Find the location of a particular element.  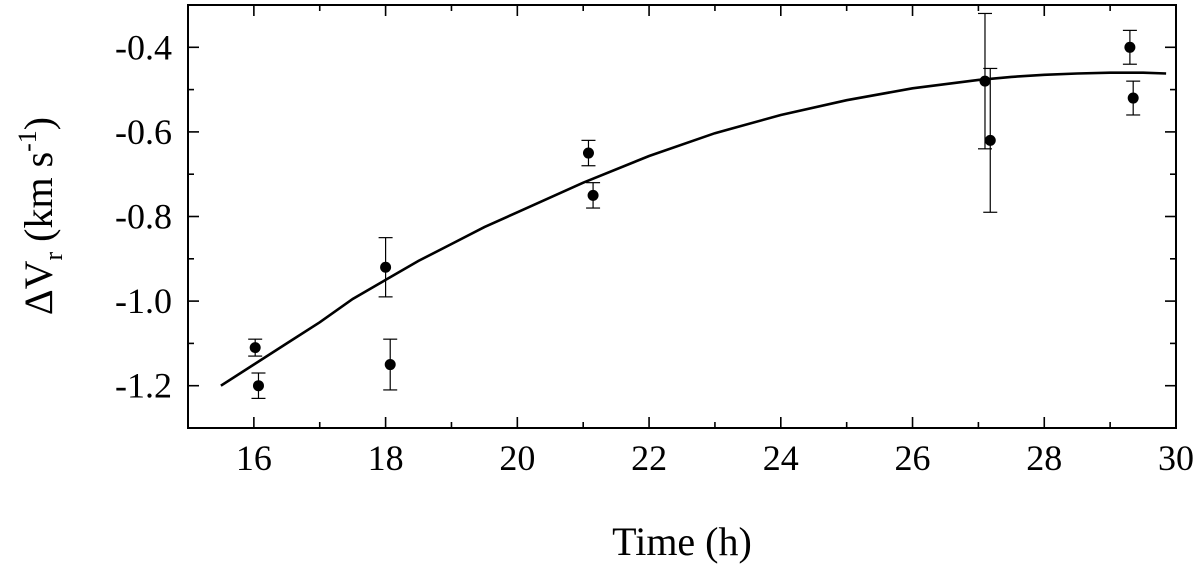

x-tick-label: 24 is located at coordinates (781, 458).